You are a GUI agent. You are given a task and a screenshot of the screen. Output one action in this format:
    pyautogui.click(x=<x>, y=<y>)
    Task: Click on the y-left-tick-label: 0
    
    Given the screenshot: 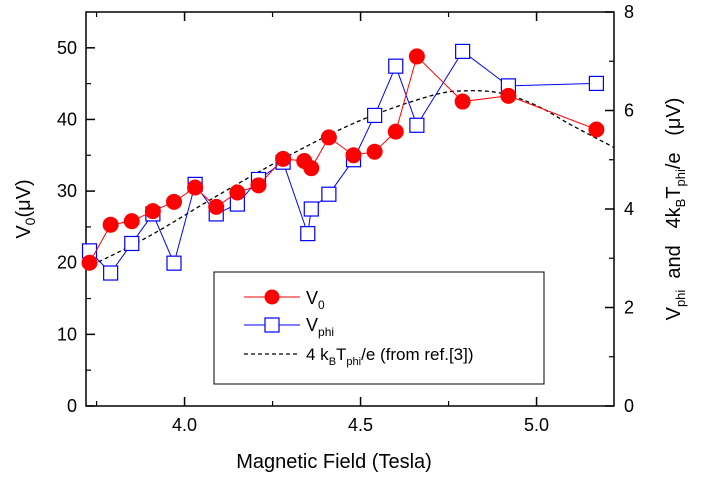 What is the action you would take?
    pyautogui.click(x=72, y=406)
    